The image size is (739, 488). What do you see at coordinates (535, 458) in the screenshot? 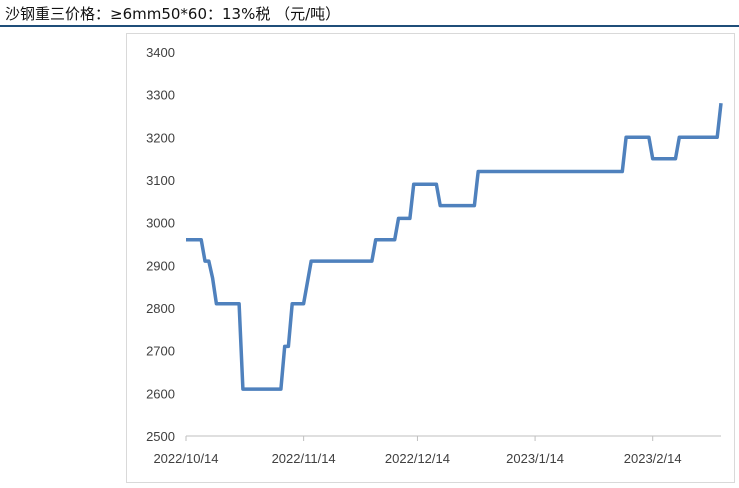
I see `x-tick-label: 2023/1/14` at bounding box center [535, 458].